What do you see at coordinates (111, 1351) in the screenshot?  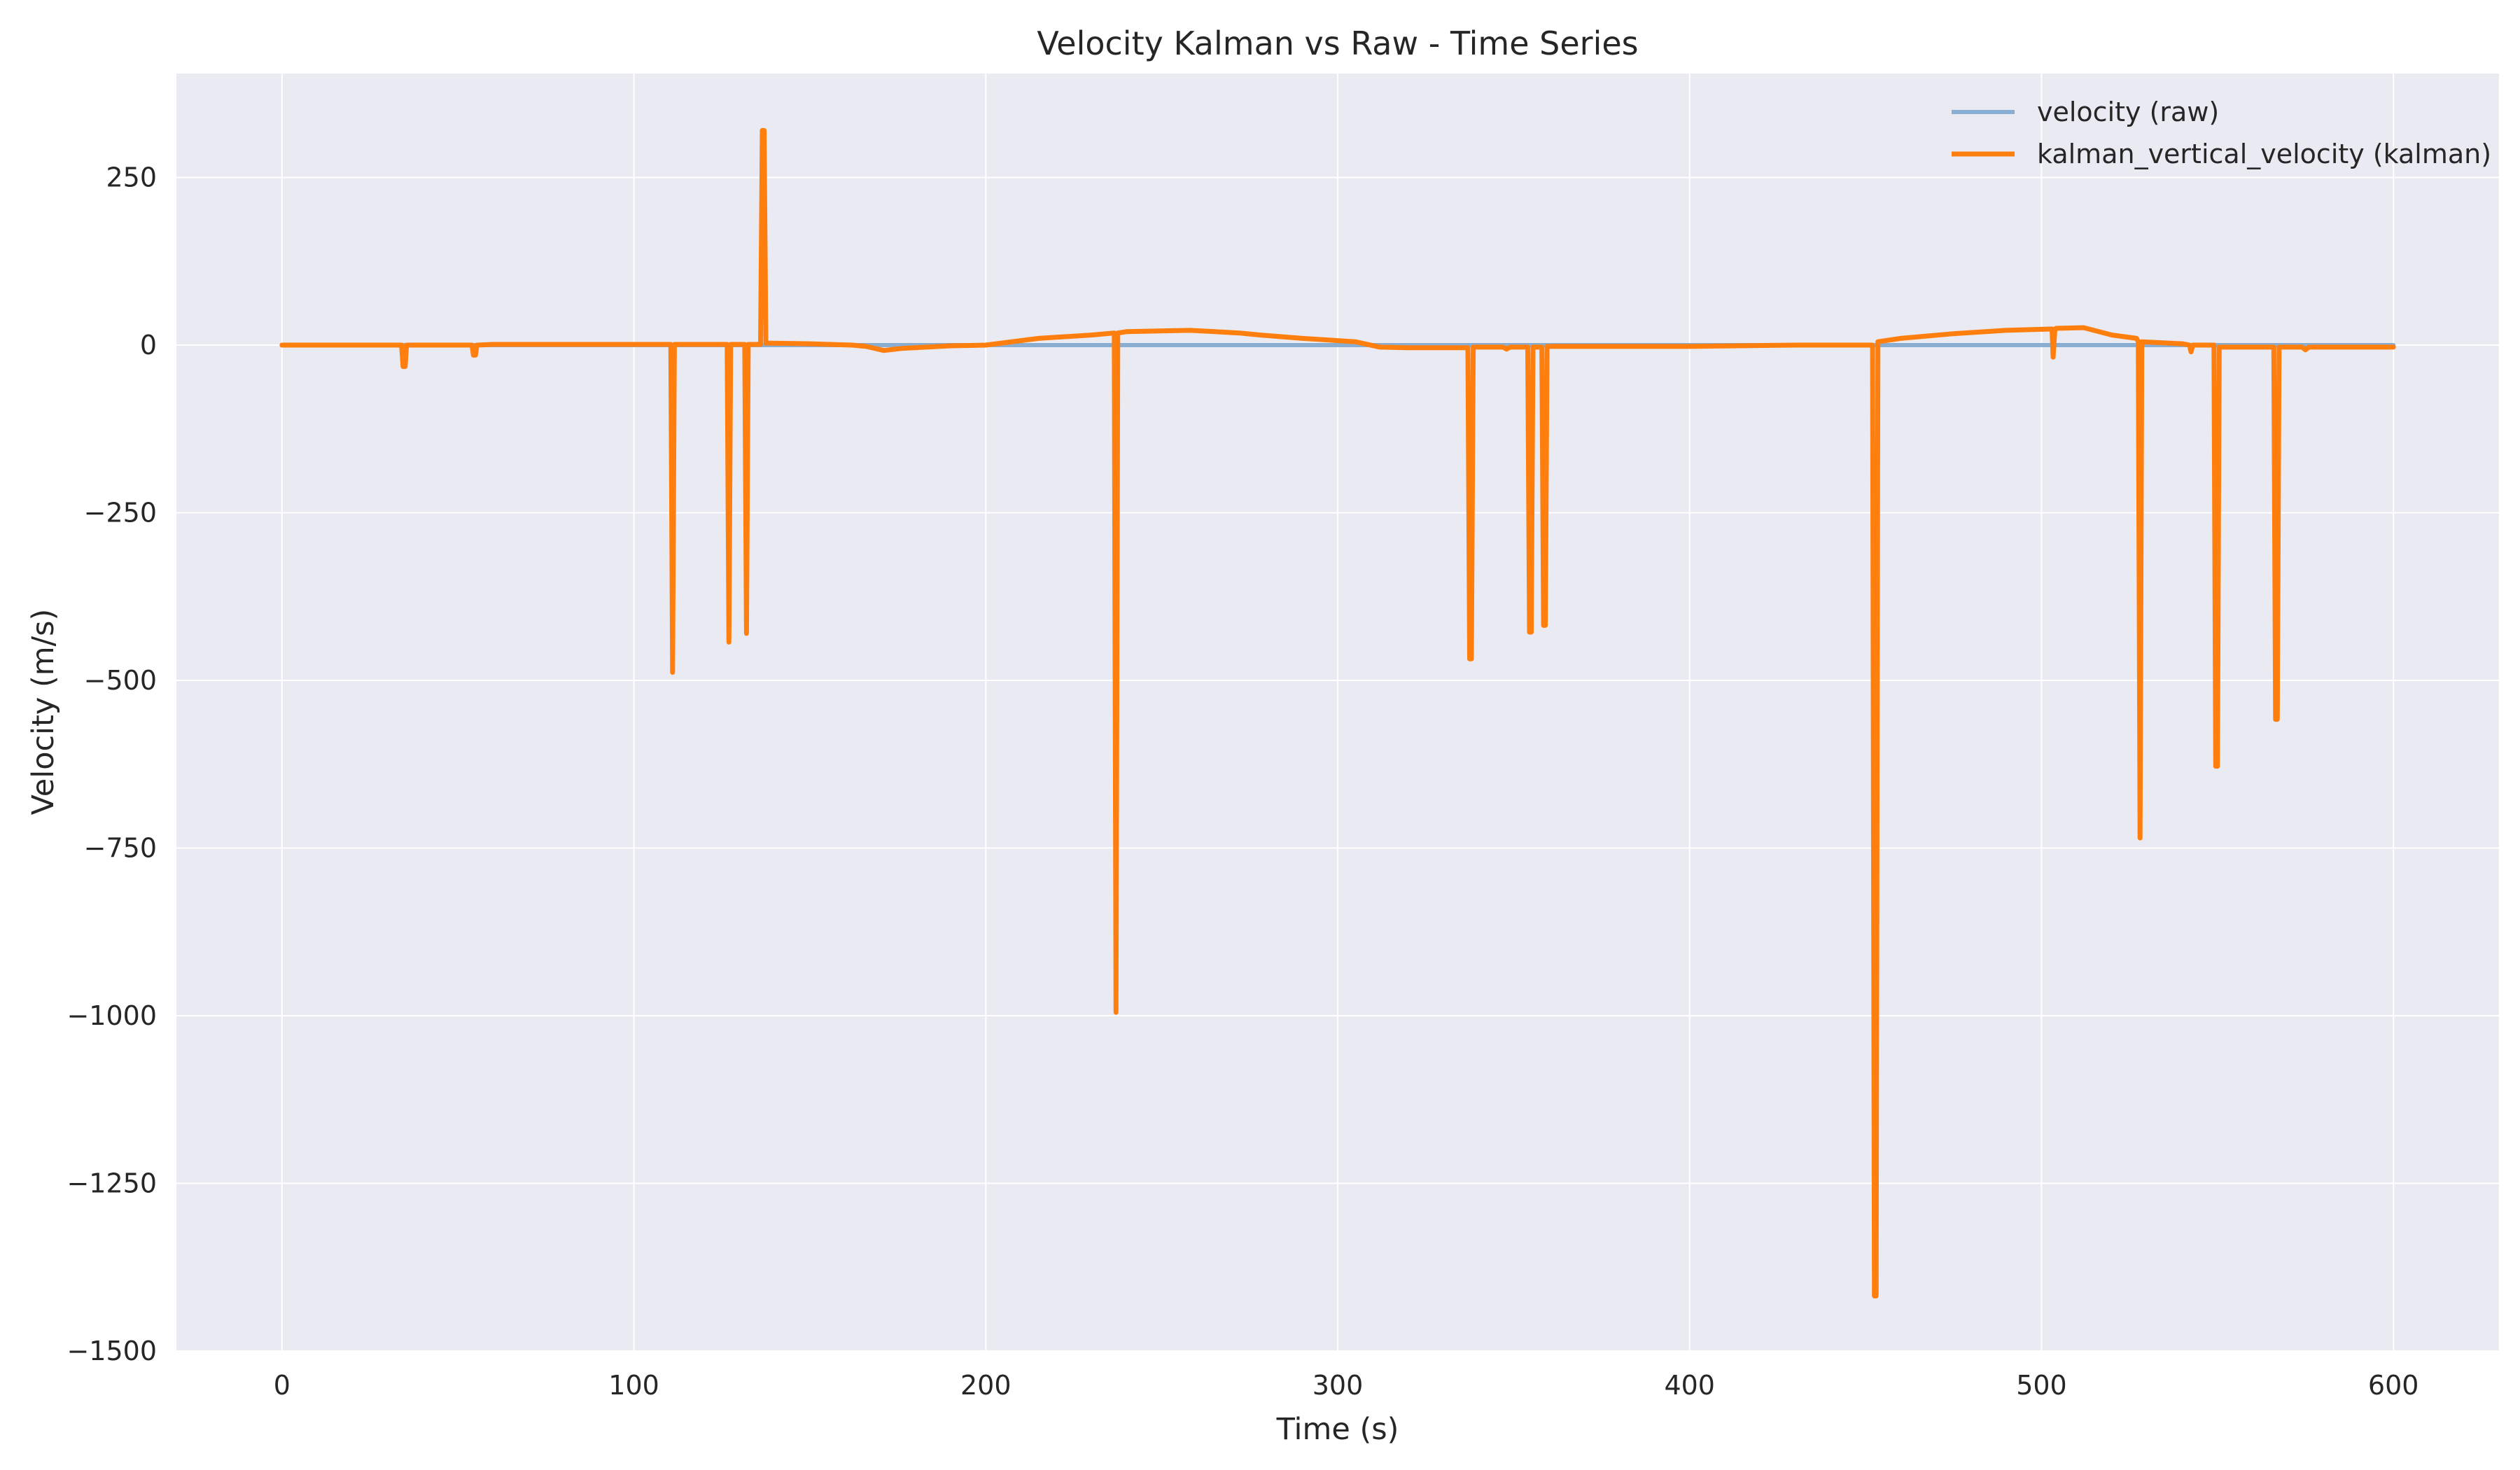 I see `y-tick-label: −1500` at bounding box center [111, 1351].